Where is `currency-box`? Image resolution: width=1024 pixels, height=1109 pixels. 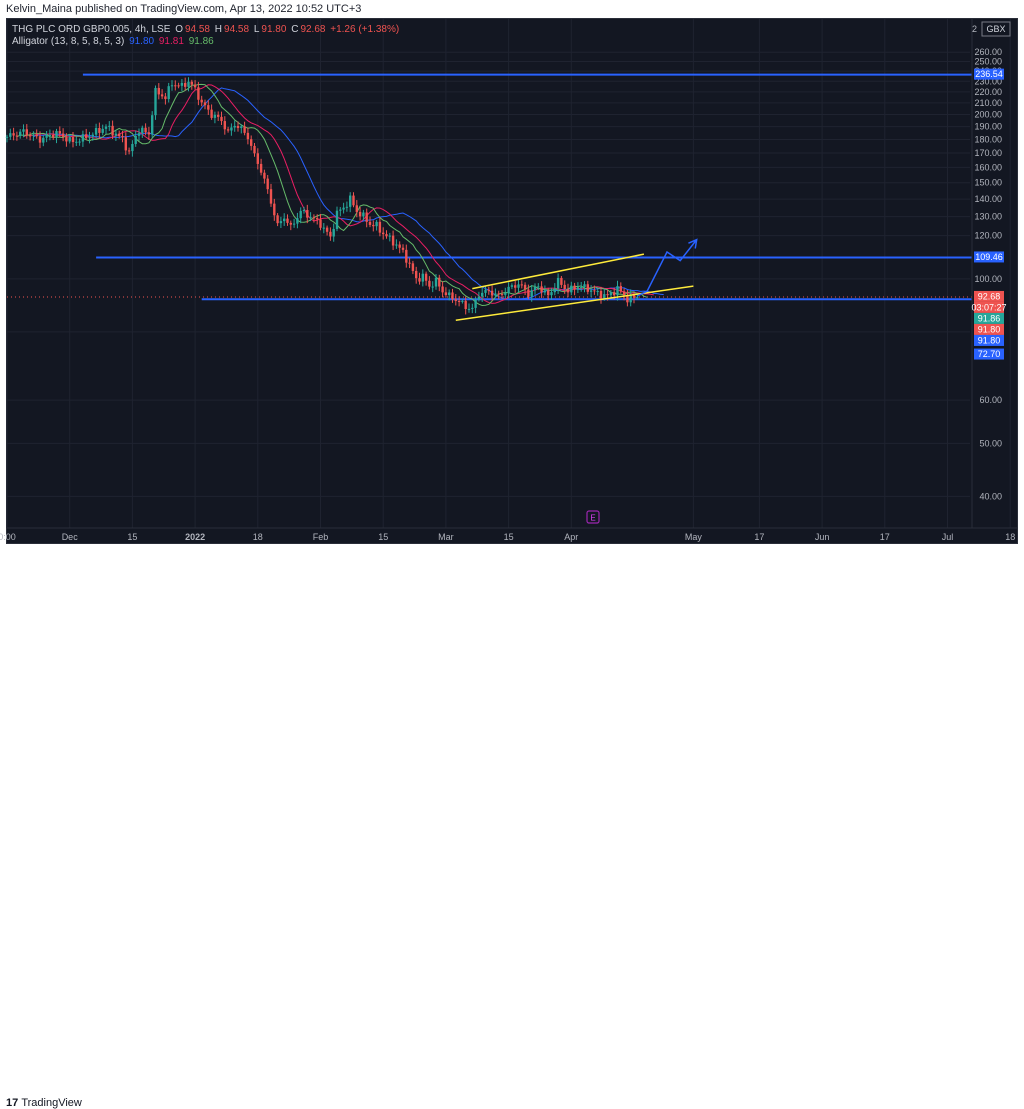 currency-box is located at coordinates (996, 29).